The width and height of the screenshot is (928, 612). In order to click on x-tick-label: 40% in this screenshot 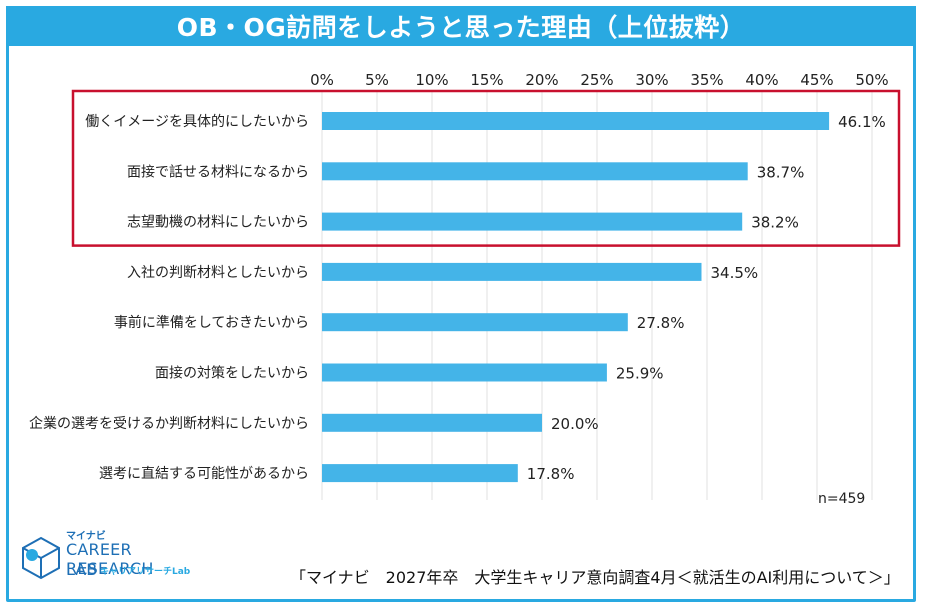, I will do `click(761, 80)`.